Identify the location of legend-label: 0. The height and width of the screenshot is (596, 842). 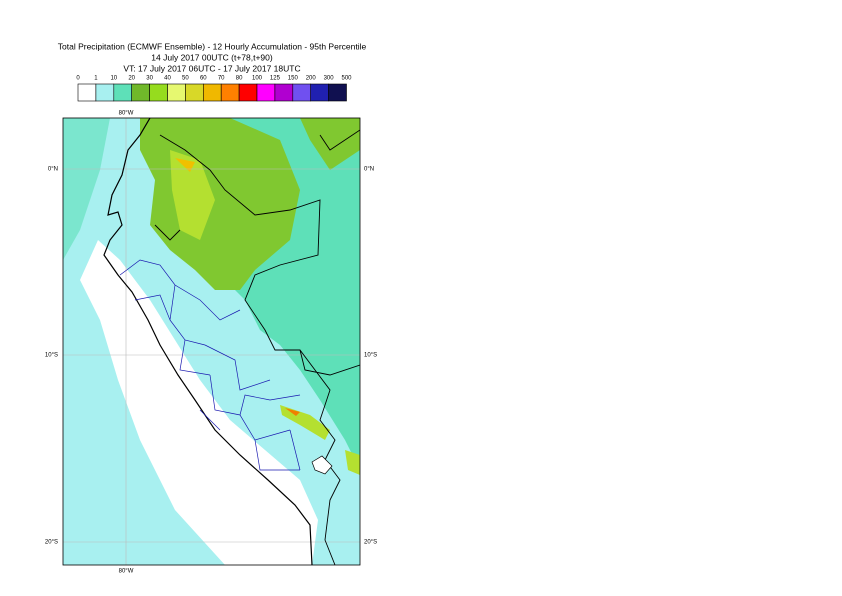
(78, 79).